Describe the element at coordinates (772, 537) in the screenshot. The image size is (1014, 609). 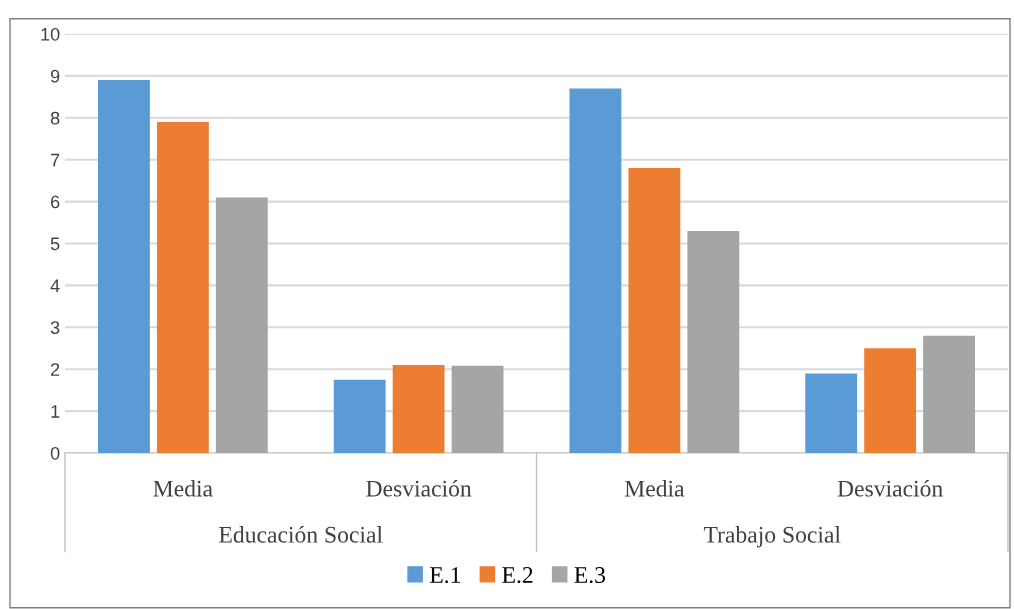
I see `text: Trabajo Social` at that location.